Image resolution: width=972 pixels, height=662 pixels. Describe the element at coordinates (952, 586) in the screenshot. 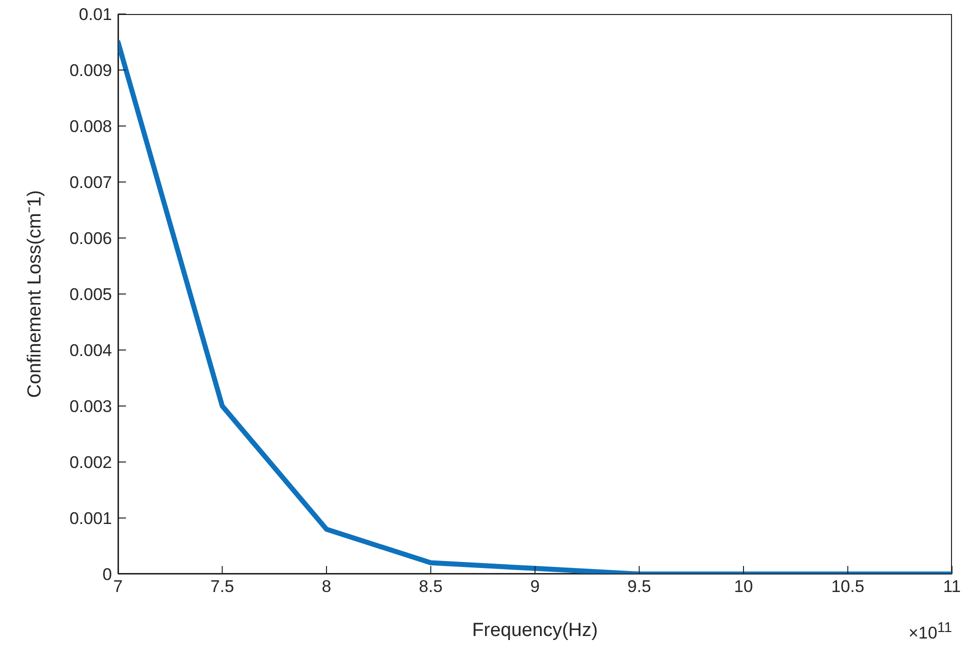

I see `x-tick-label: 11` at that location.